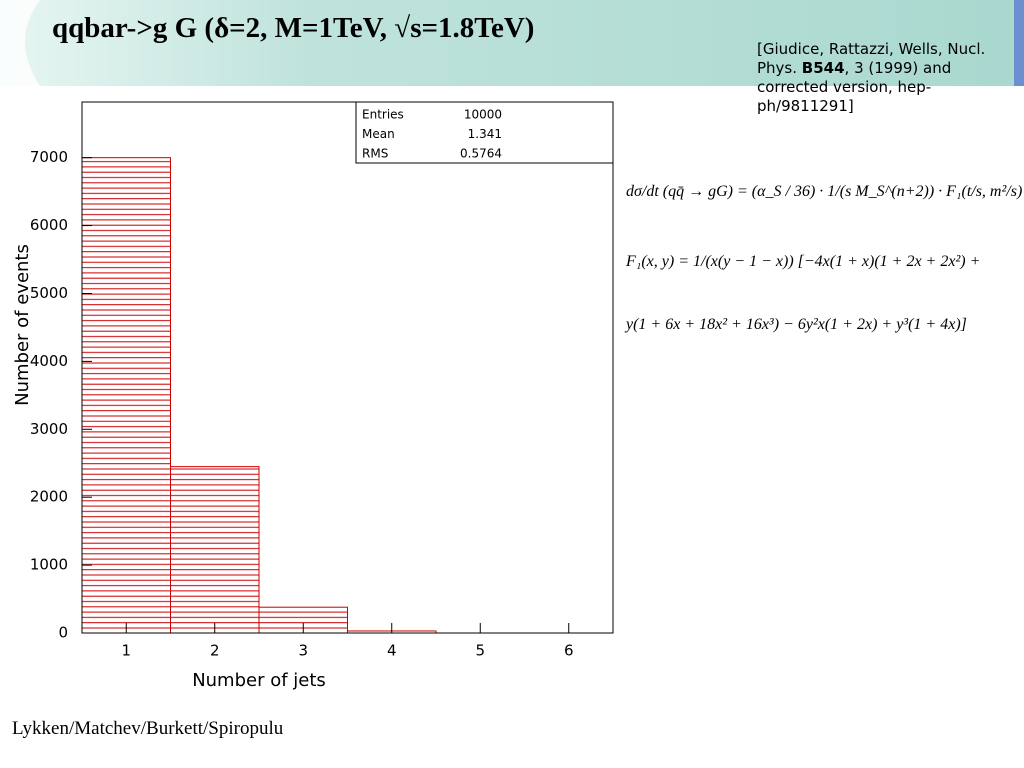  I want to click on y-tick-label: 2000, so click(49, 497).